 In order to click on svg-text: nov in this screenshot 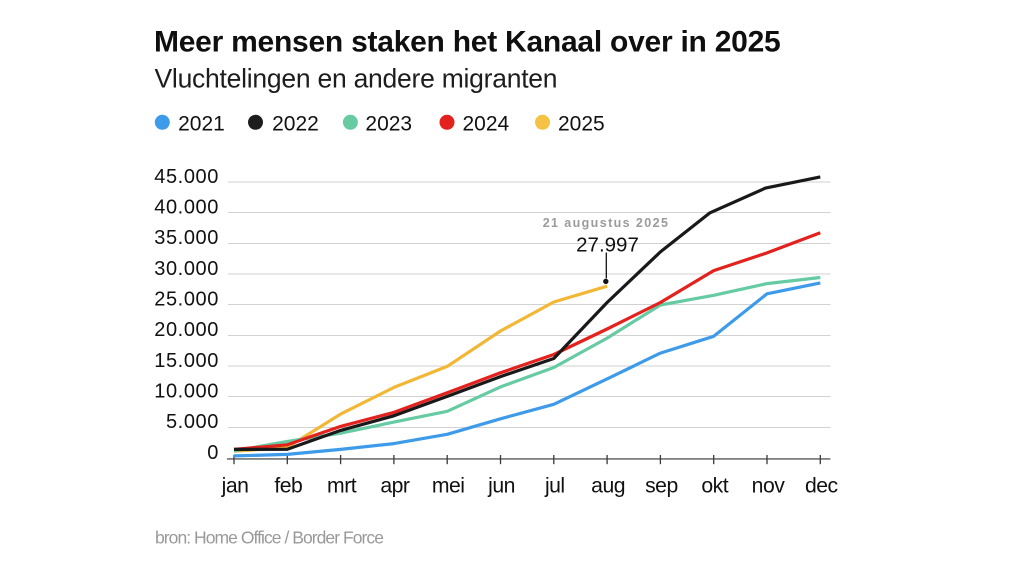, I will do `click(769, 486)`.